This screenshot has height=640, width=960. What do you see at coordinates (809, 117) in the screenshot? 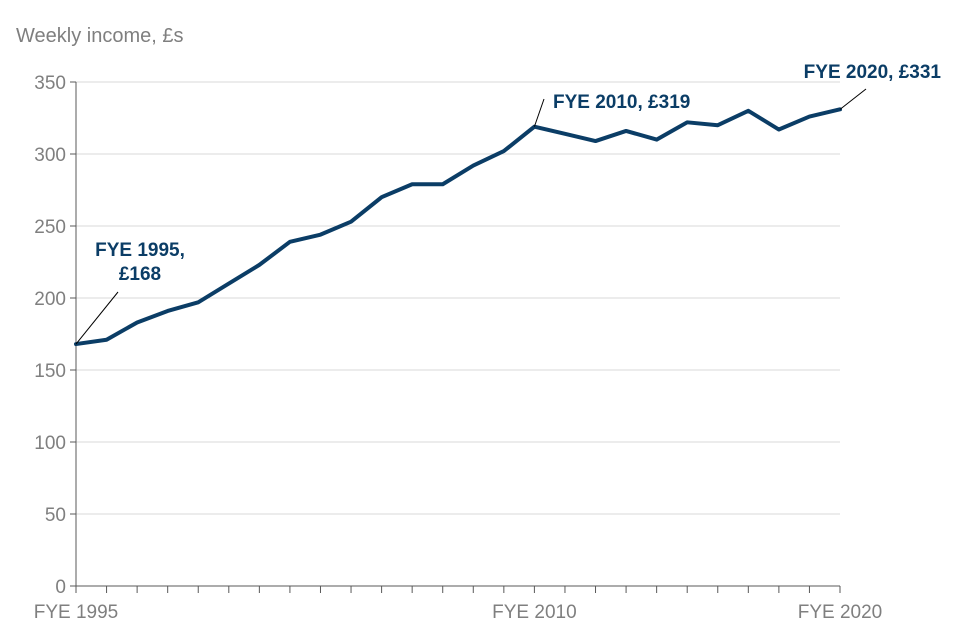
I see `data-point-2019` at bounding box center [809, 117].